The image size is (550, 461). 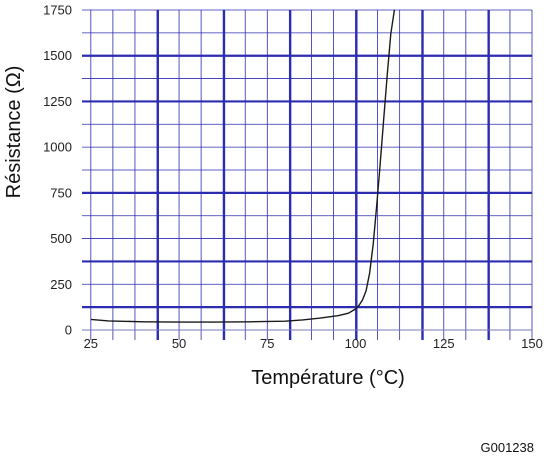 I want to click on y-tick-label: 500, so click(x=61, y=238).